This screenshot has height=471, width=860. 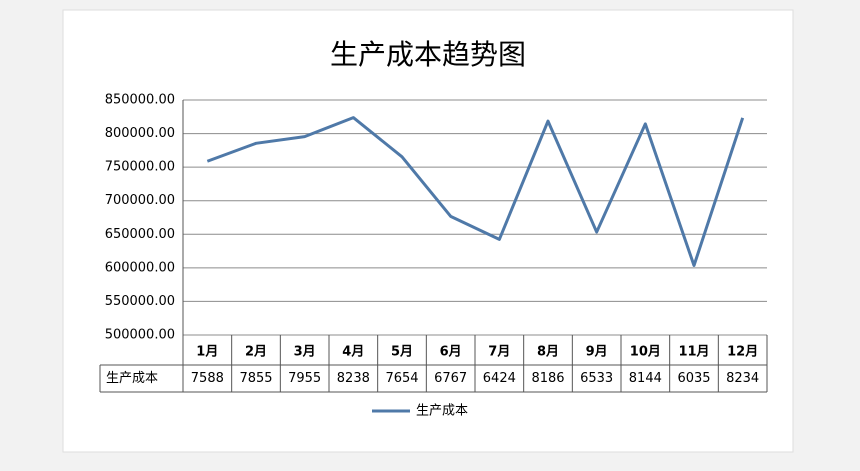 I want to click on x-tick-label: 12月, so click(x=742, y=352).